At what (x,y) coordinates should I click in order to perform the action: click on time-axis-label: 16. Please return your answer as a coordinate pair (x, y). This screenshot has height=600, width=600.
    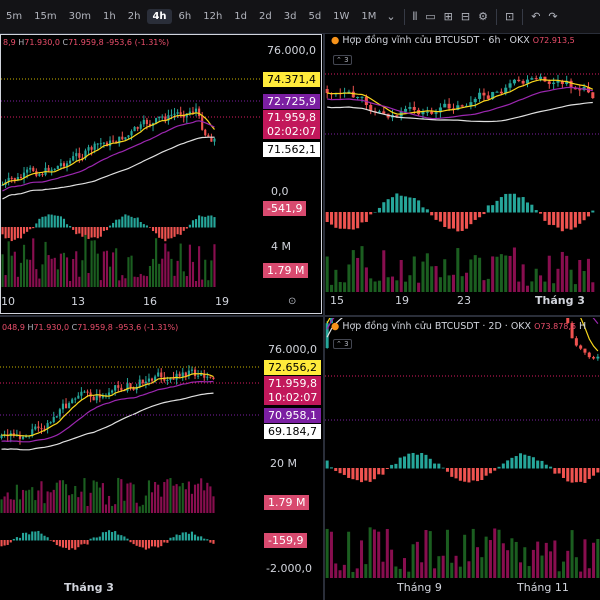
    Looking at the image, I should click on (150, 301).